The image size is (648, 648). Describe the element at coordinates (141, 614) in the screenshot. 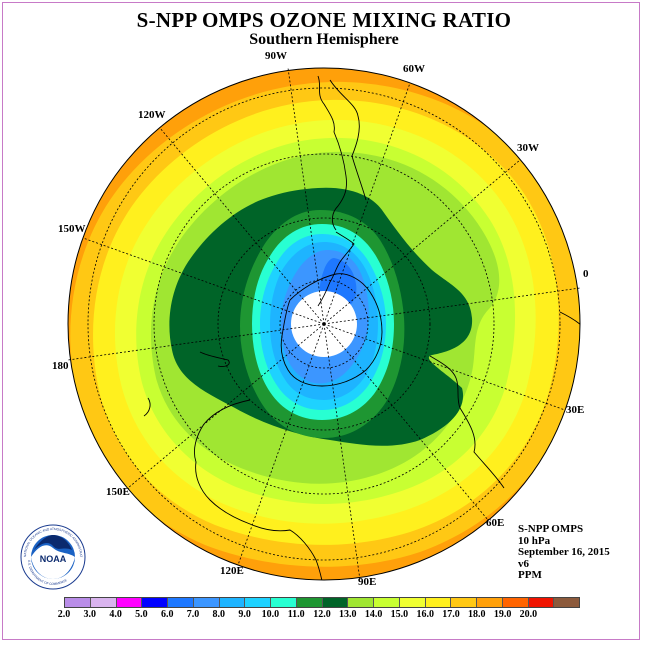

I see `colorbar-tick-label: 5.0` at that location.